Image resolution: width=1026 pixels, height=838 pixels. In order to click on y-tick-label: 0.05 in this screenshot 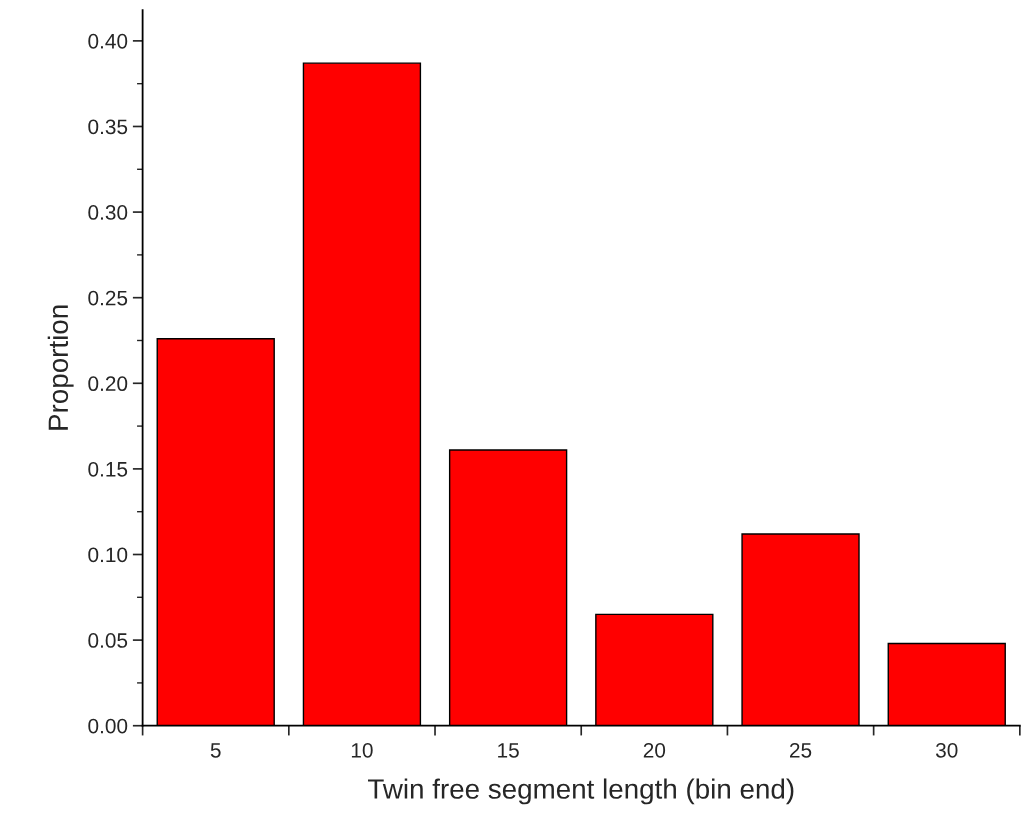, I will do `click(108, 640)`.